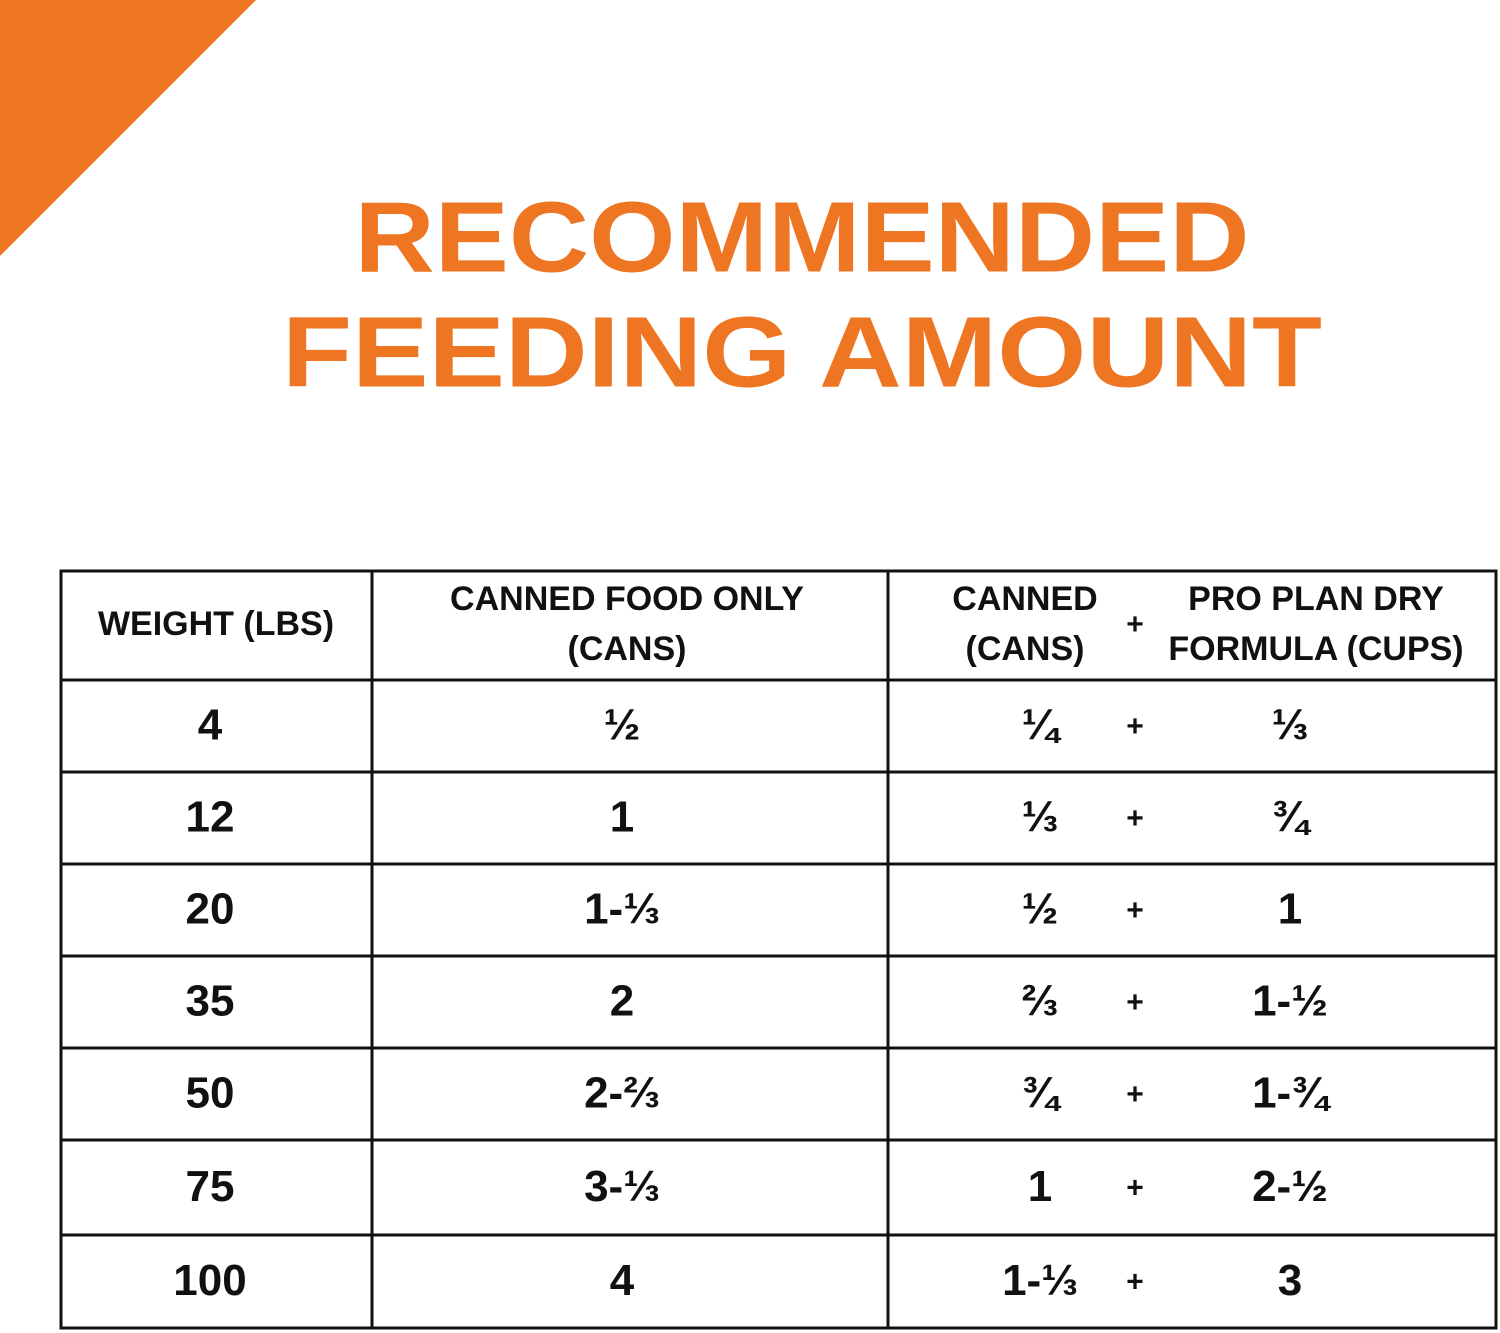  What do you see at coordinates (1135, 624) in the screenshot?
I see `header-plus: +` at bounding box center [1135, 624].